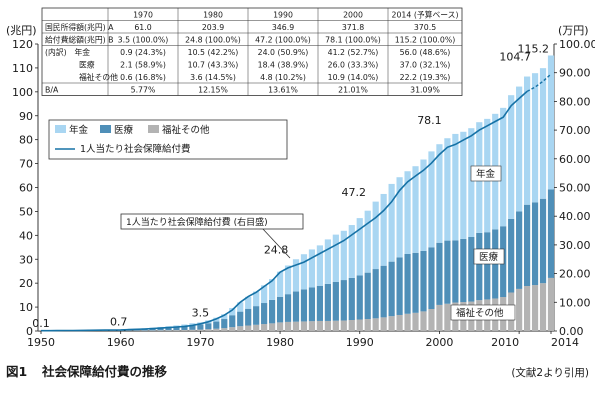 The image size is (595, 402). Describe the element at coordinates (22, 68) in the screenshot. I see `left-tick-label: 110` at that location.